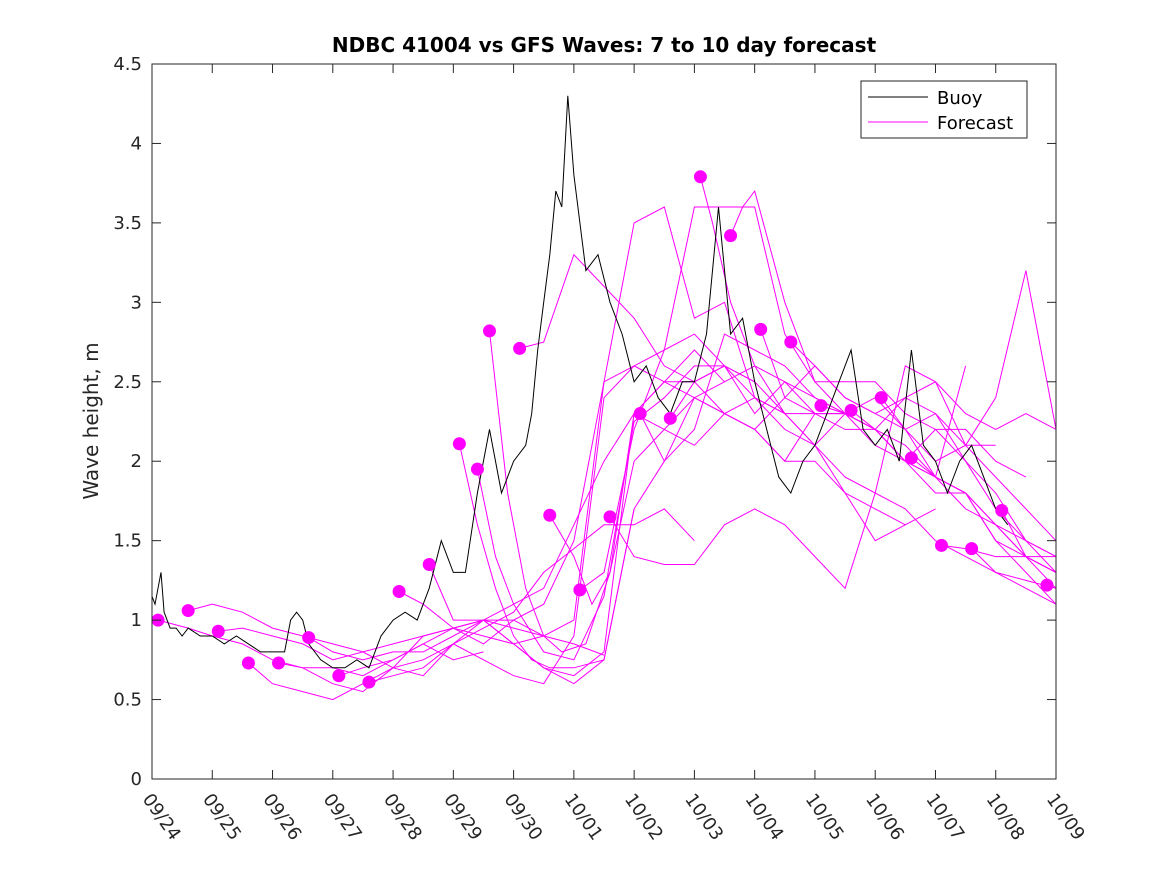 The image size is (1167, 875). What do you see at coordinates (136, 779) in the screenshot?
I see `y-tick-label: 0` at bounding box center [136, 779].